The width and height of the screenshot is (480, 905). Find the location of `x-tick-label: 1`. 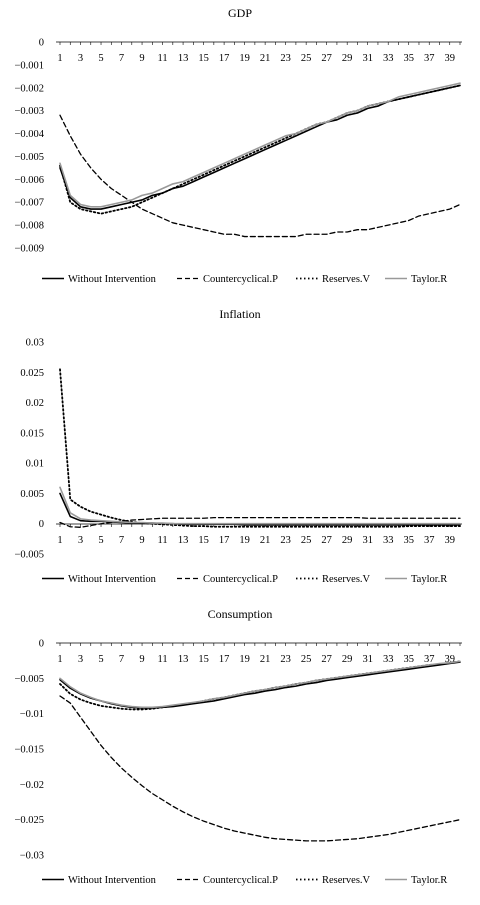

x-tick-label: 1 is located at coordinates (59, 659).